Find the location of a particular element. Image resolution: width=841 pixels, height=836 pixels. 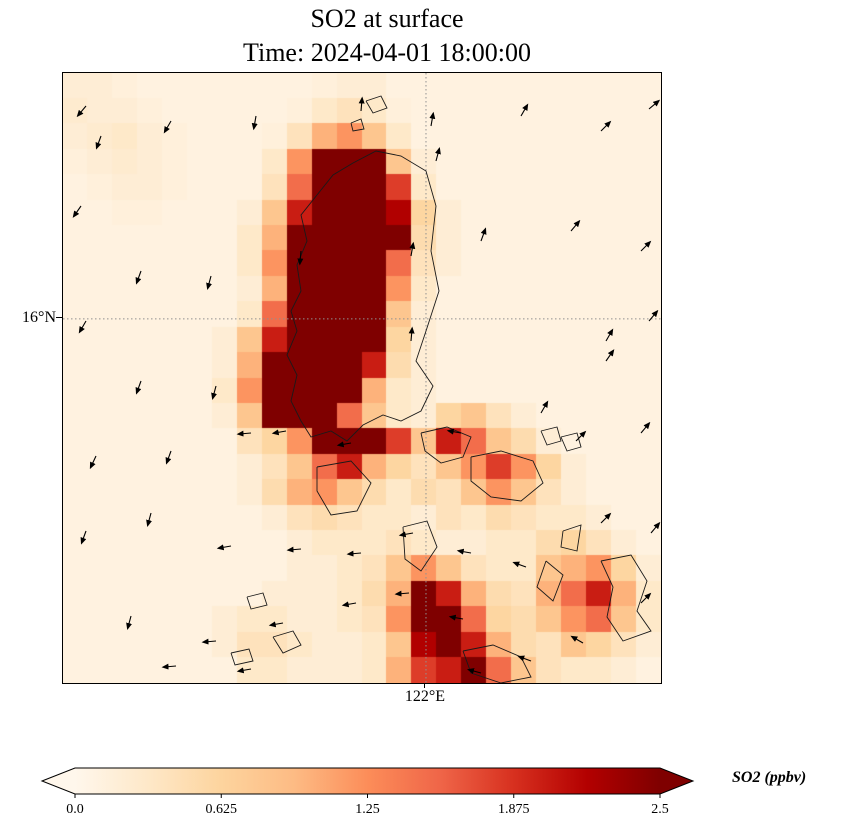

chart-title: SO2 at surface is located at coordinates (387, 18).